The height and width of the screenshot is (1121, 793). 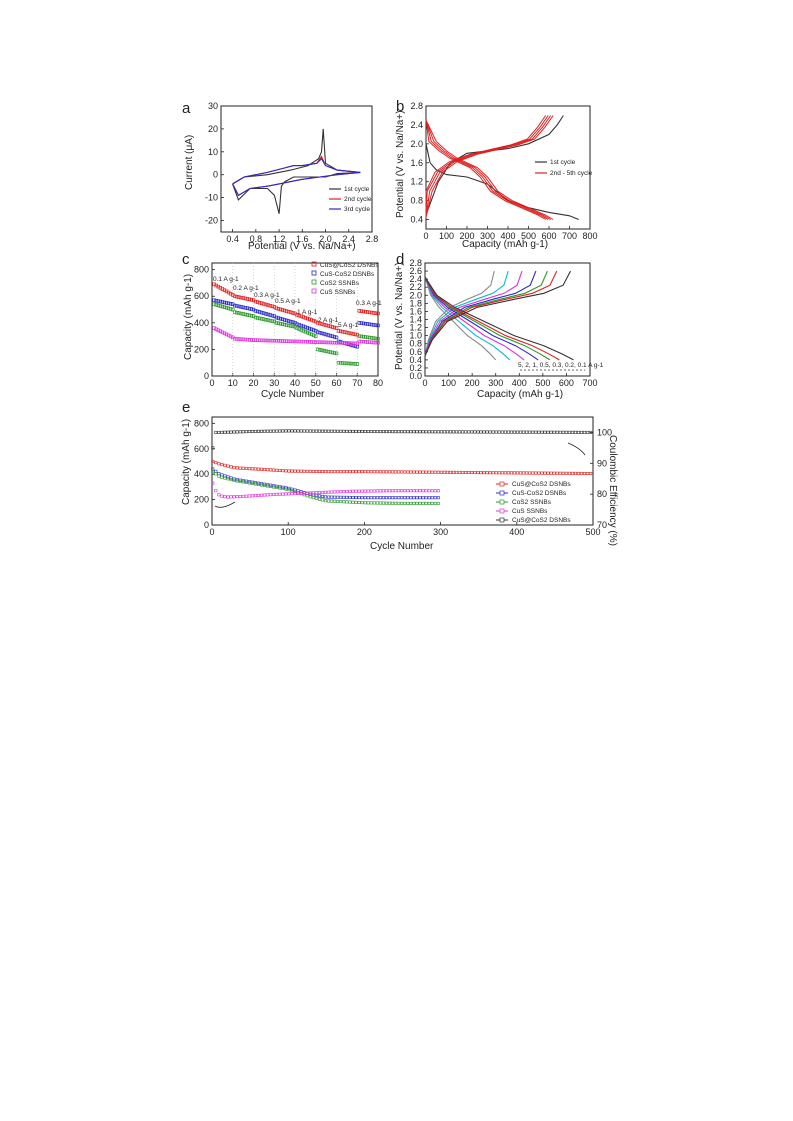 I want to click on d-annotation: 5, 2, 1, 0.5, 0.3, 0.2, 0.1 A g-1, so click(x=561, y=365).